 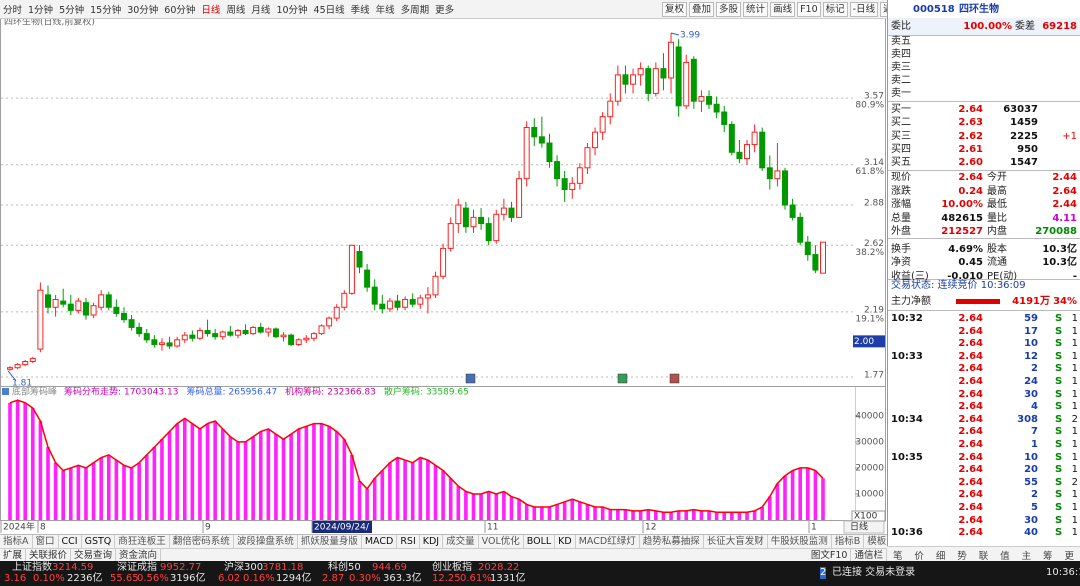 I want to click on indicator-tab: MACD红绿灯, so click(x=608, y=541).